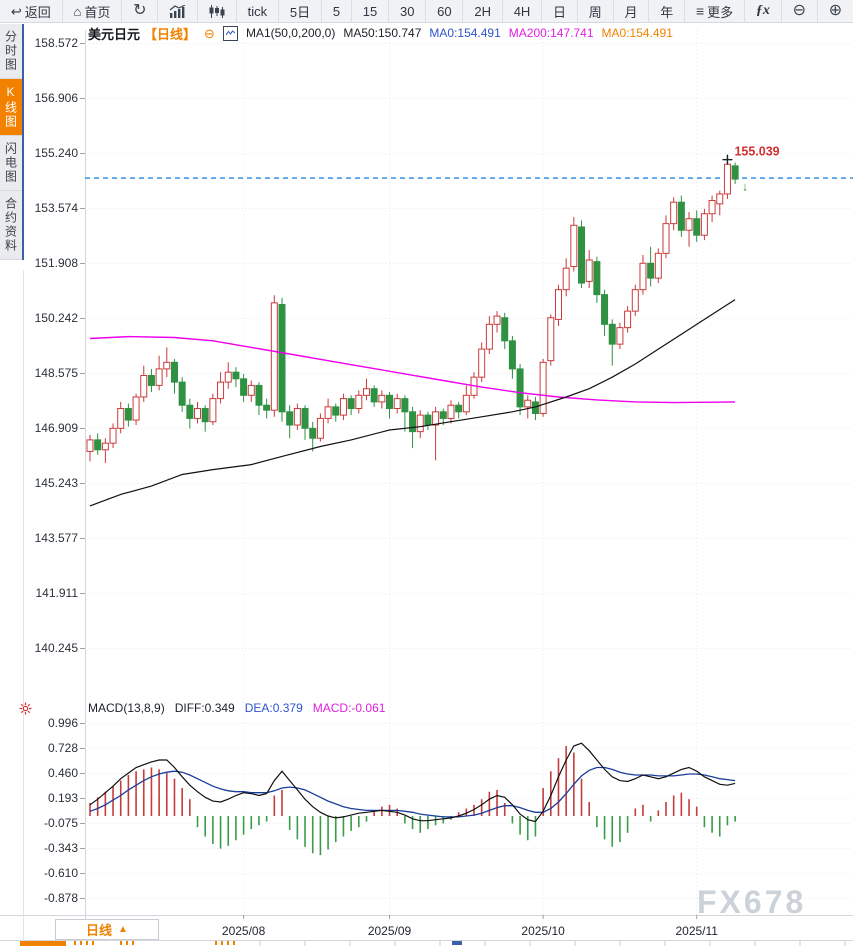 The width and height of the screenshot is (853, 946). Describe the element at coordinates (763, 11) in the screenshot. I see `toolbar-button-fx-icon: ƒx` at that location.